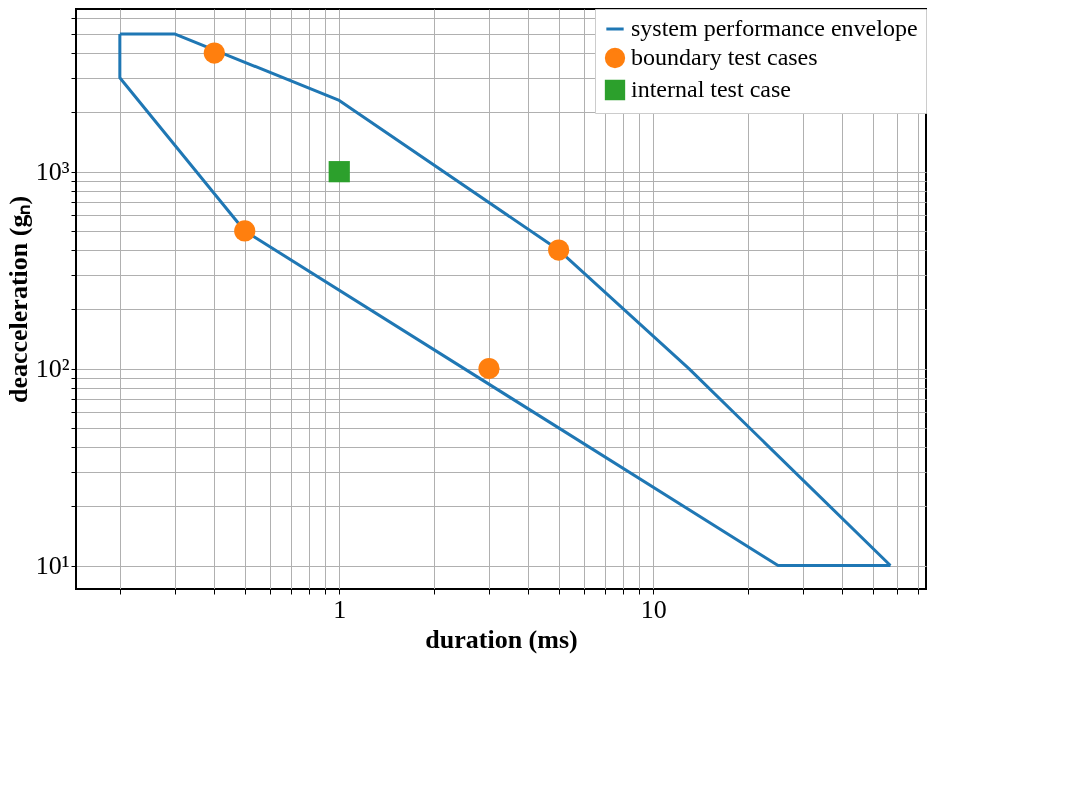  What do you see at coordinates (52, 369) in the screenshot?
I see `y-tick-label: 10²` at bounding box center [52, 369].